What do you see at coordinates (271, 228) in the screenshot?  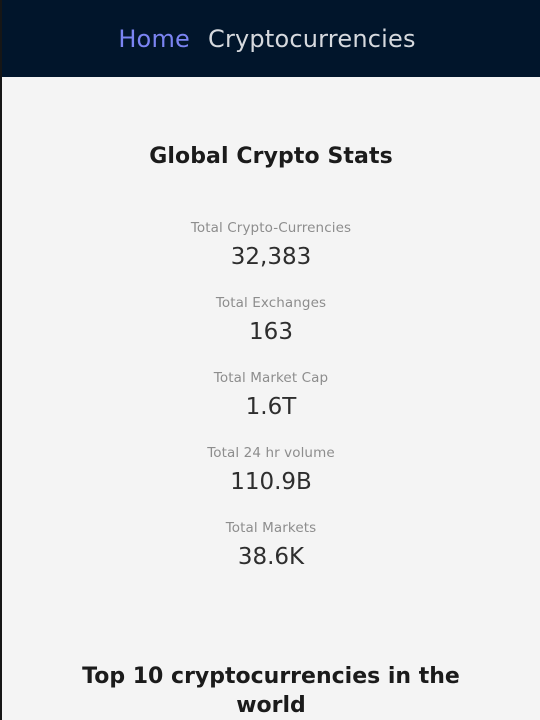 I see `stat-label: Total Crypto-Currencies` at bounding box center [271, 228].